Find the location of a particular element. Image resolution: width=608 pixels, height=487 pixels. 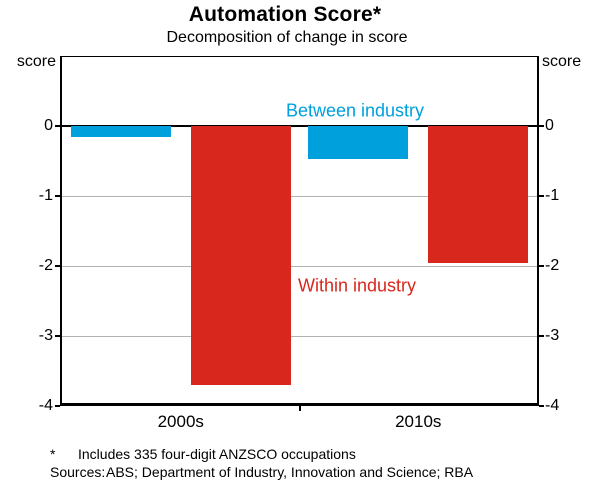

y-tick-label-left: 0 is located at coordinates (48, 125).